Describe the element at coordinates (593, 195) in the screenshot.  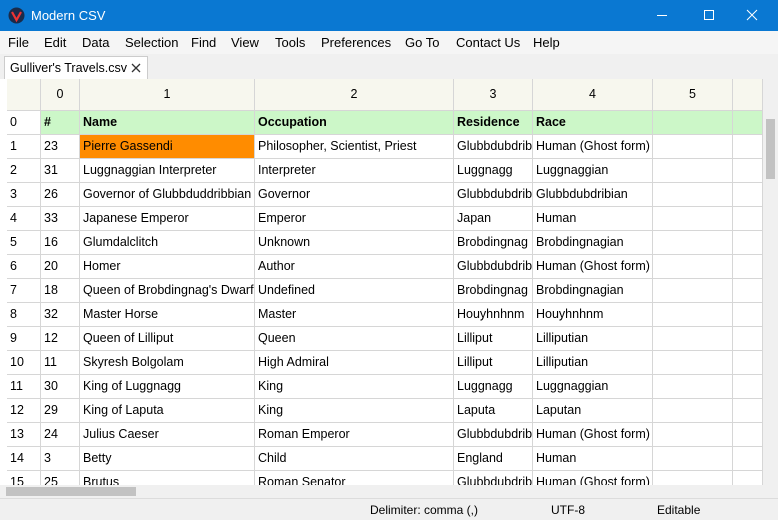
I see `data-cell: Glubbdubdribian` at that location.